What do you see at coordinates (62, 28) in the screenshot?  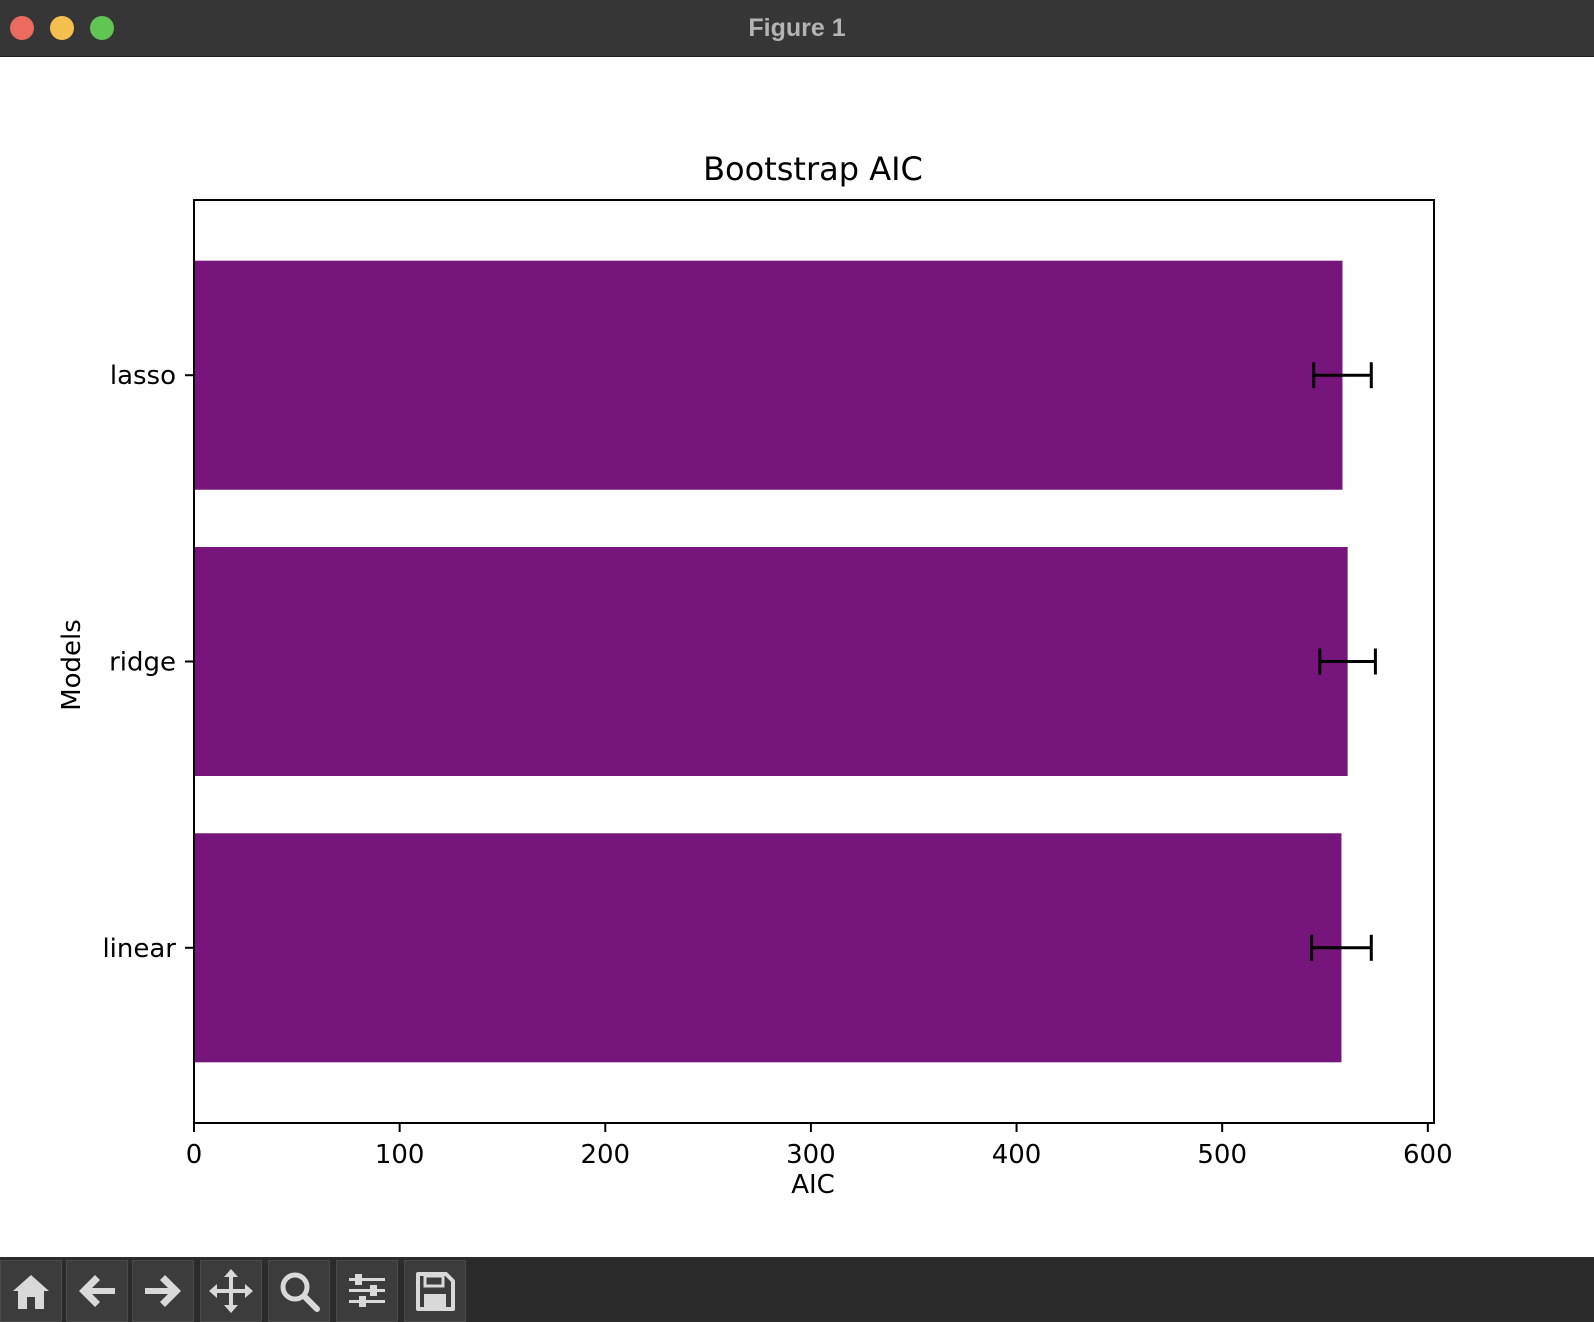 I see `minimize-window-button` at bounding box center [62, 28].